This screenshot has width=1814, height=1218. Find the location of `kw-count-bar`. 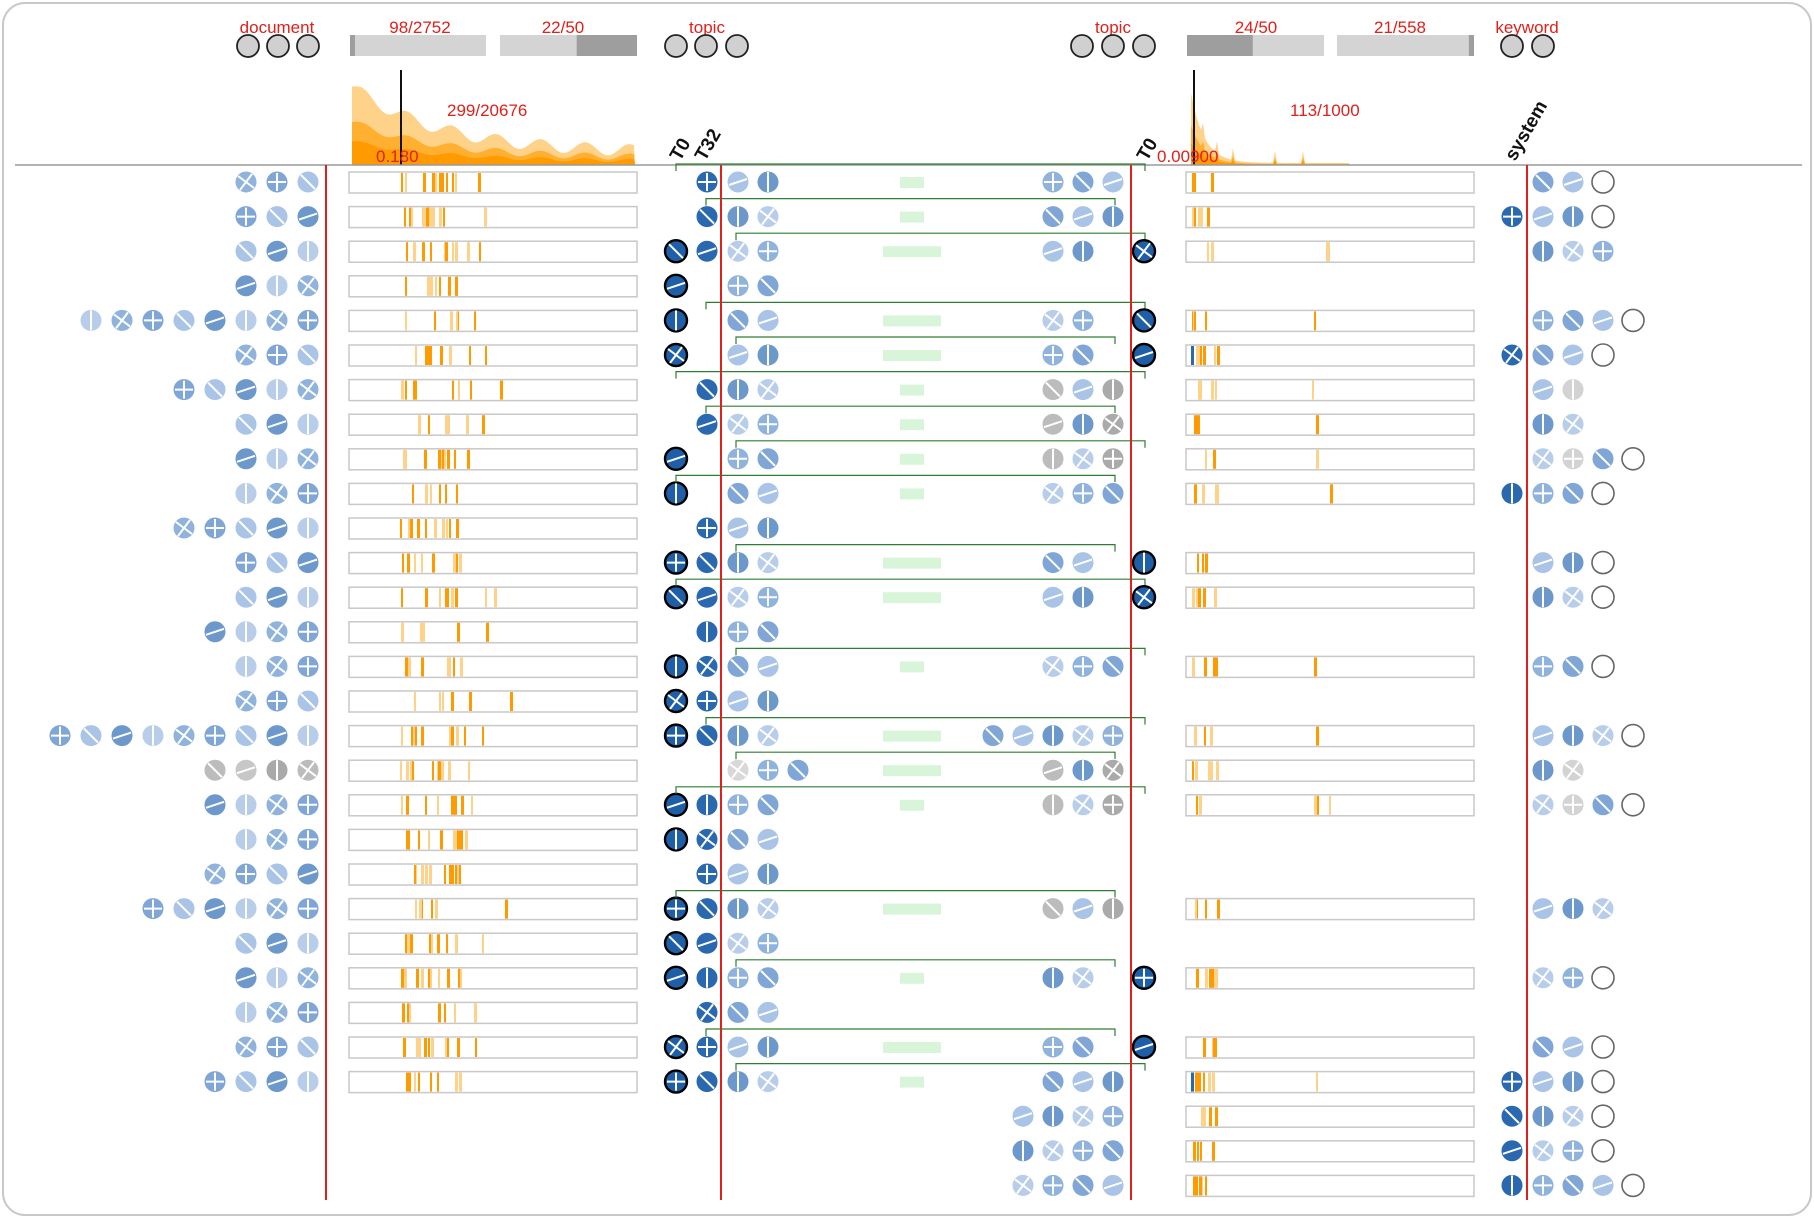

kw-count-bar is located at coordinates (1405, 45).